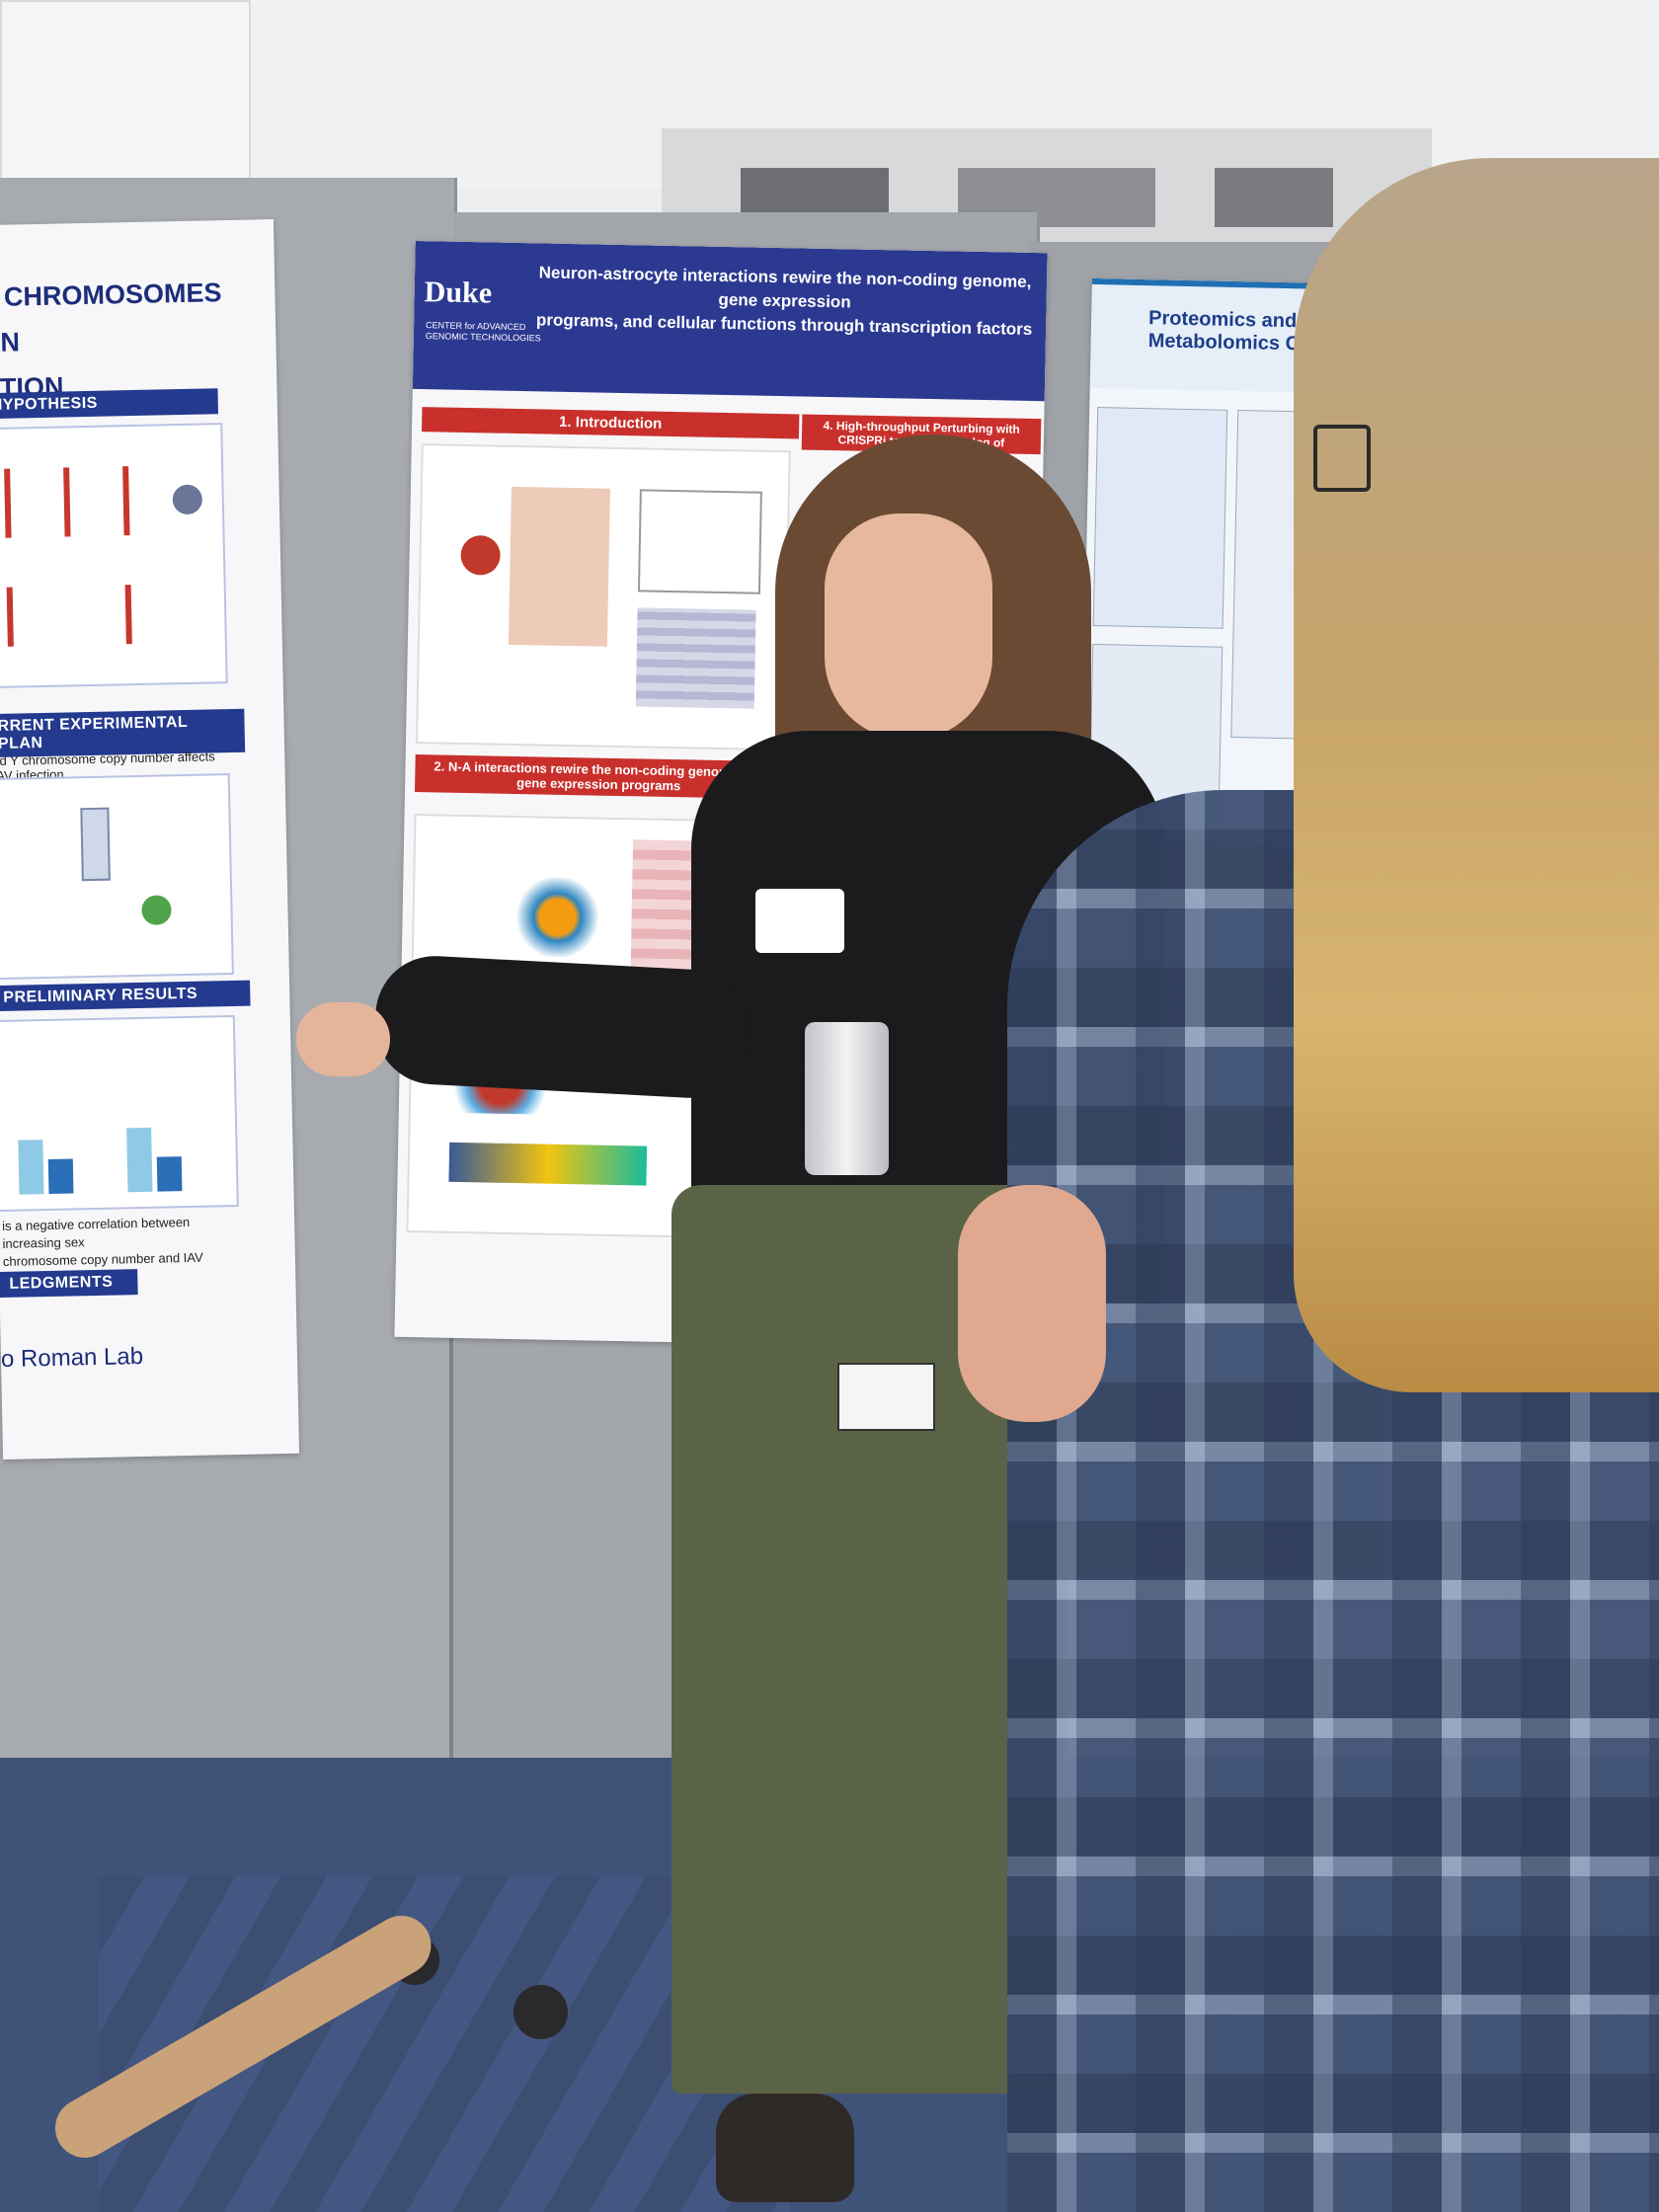 This screenshot has width=1659, height=2212. What do you see at coordinates (847, 1099) in the screenshot?
I see `soda-can` at bounding box center [847, 1099].